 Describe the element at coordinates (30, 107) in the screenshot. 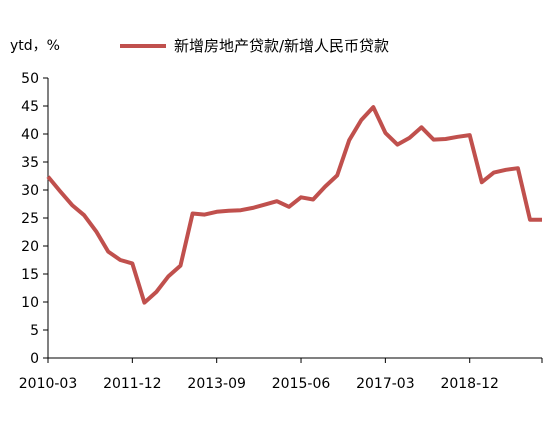

I see `y-tick-label: 45` at that location.